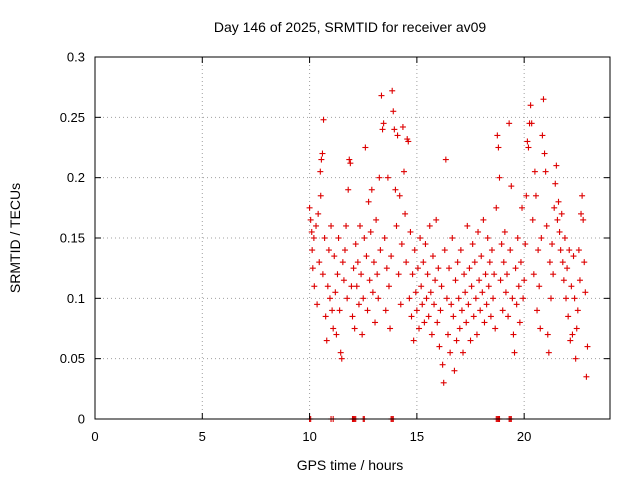 This screenshot has height=480, width=640. What do you see at coordinates (72, 238) in the screenshot?
I see `y-tick-label: 0.15` at bounding box center [72, 238].